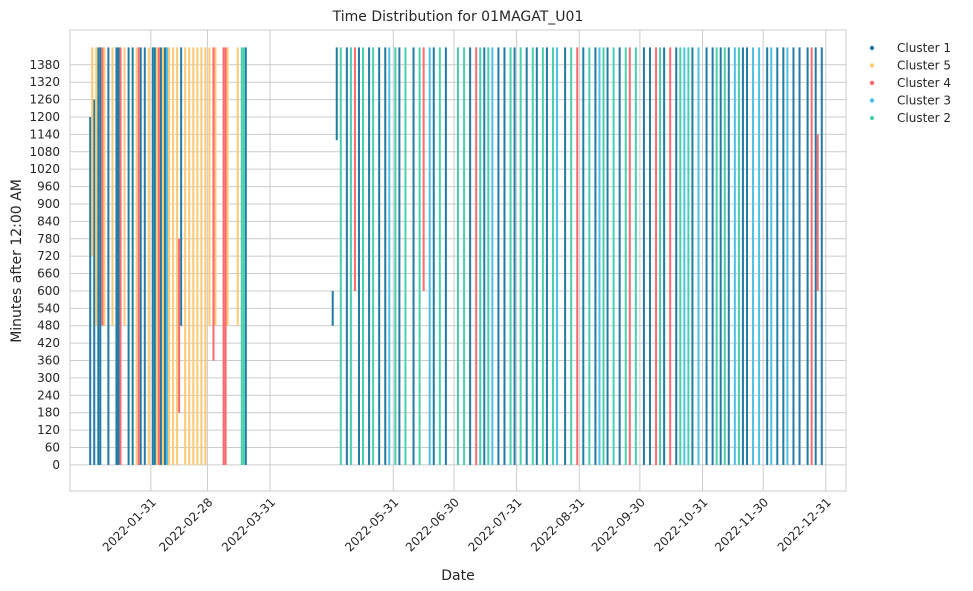  Describe the element at coordinates (48, 378) in the screenshot. I see `y-tick-label: 300` at that location.